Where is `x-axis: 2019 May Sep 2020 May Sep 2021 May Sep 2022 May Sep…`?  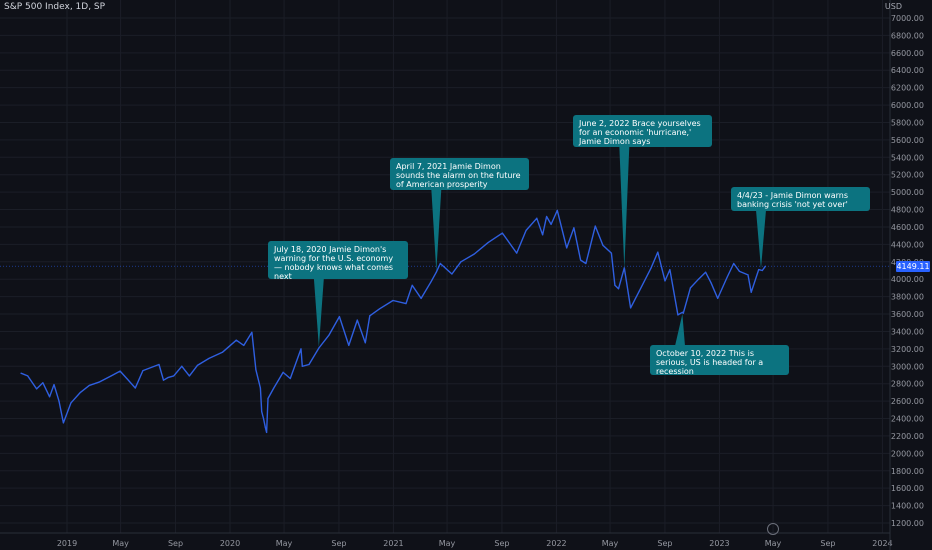
x-axis: 2019 May Sep 2020 May Sep 2021 May Sep 2022 May Sep… is located at coordinates (446, 540).